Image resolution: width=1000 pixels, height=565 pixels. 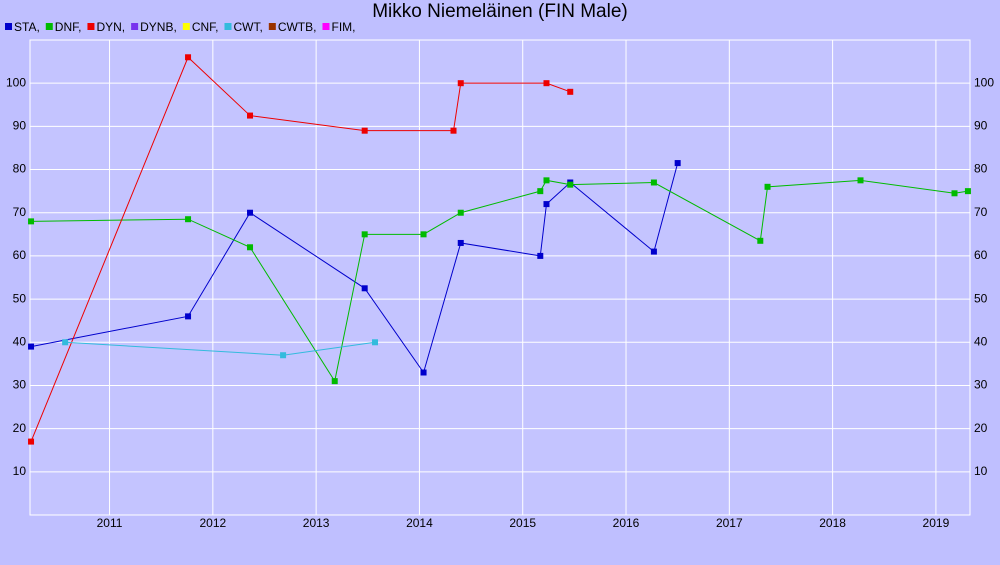 I want to click on y2-tick-label: 90, so click(x=981, y=126).